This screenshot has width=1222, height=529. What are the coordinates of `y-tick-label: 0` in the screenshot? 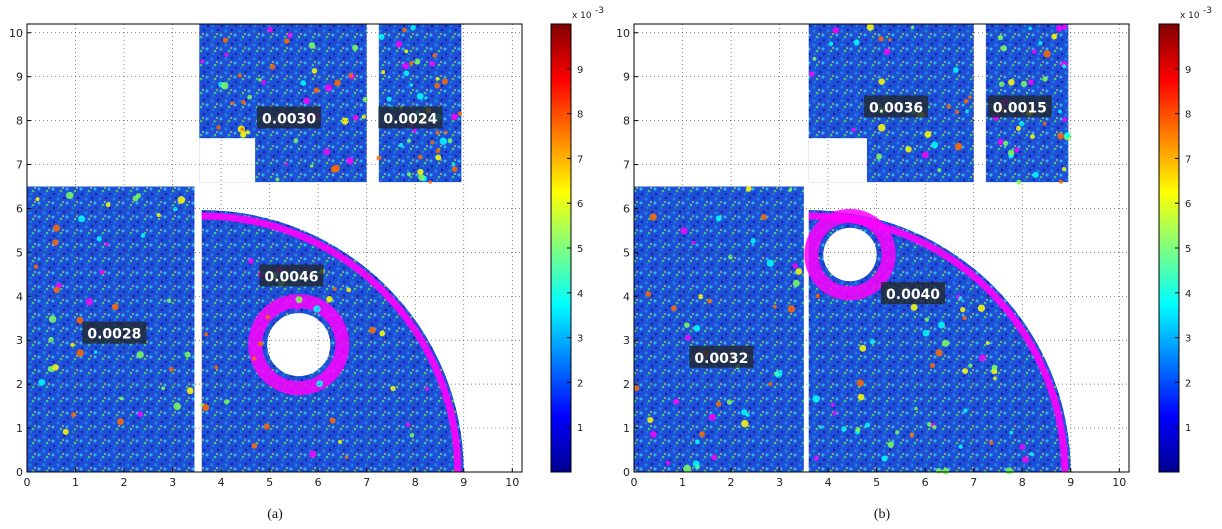 It's located at (626, 472).